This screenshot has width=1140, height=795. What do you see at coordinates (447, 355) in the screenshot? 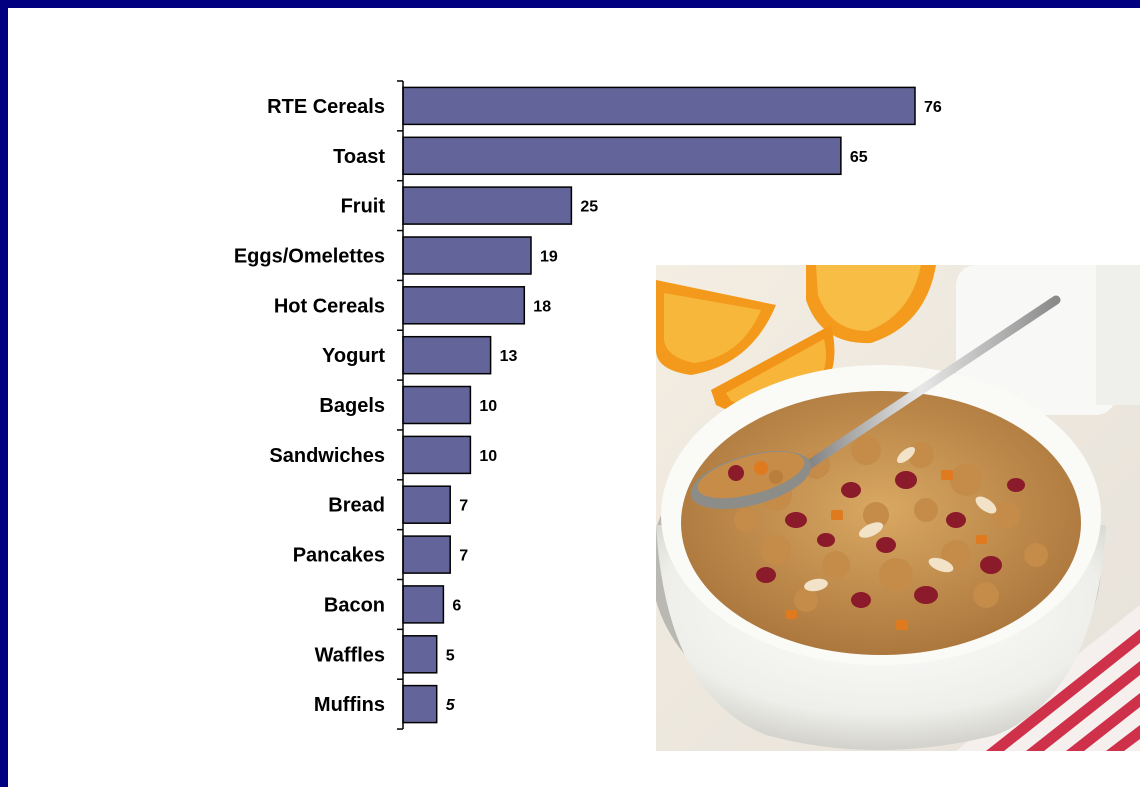
I see `bar-yogurt` at bounding box center [447, 355].